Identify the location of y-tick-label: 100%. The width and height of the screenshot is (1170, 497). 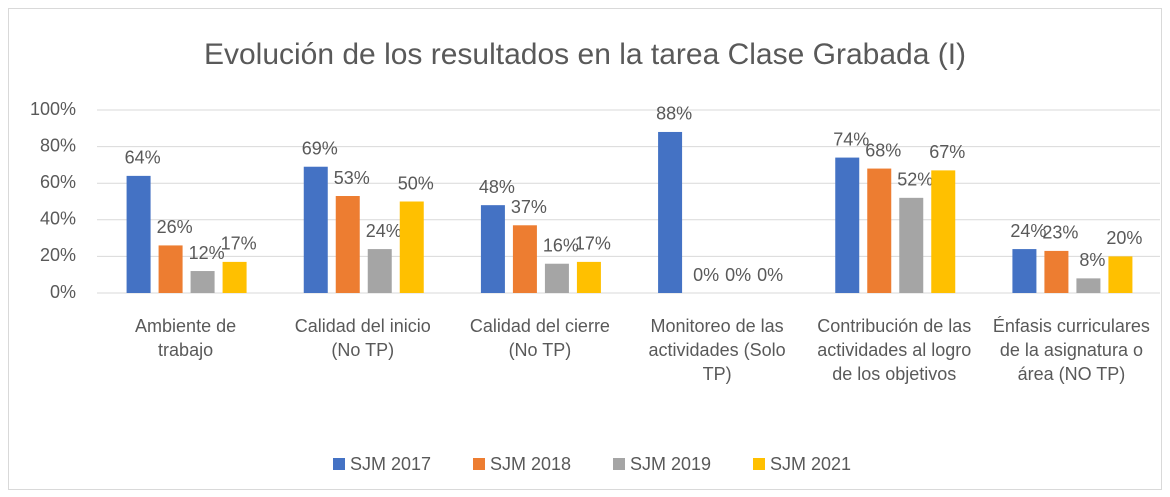
(53, 109).